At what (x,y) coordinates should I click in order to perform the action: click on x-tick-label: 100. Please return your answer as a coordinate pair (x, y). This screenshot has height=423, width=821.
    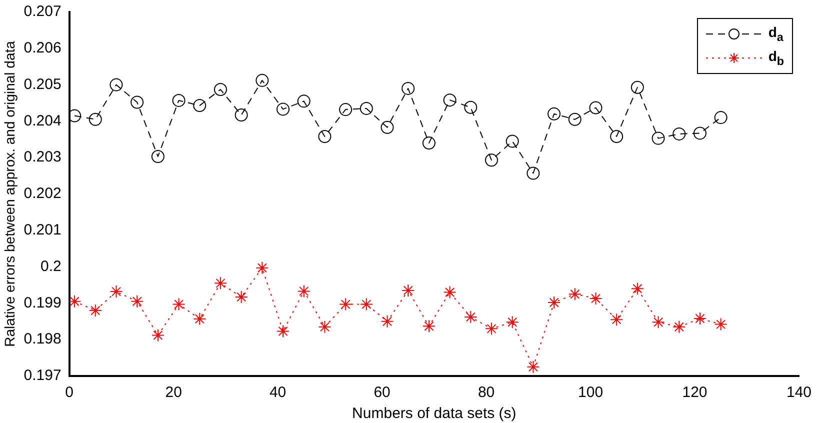
    Looking at the image, I should click on (591, 393).